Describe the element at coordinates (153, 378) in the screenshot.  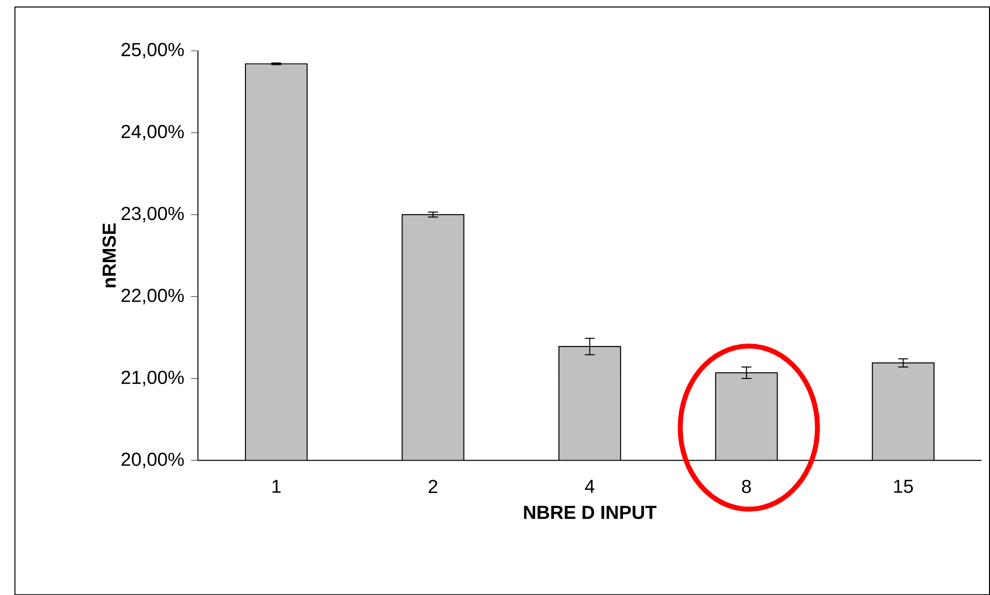
I see `y-tick-label: 21,00%` at that location.